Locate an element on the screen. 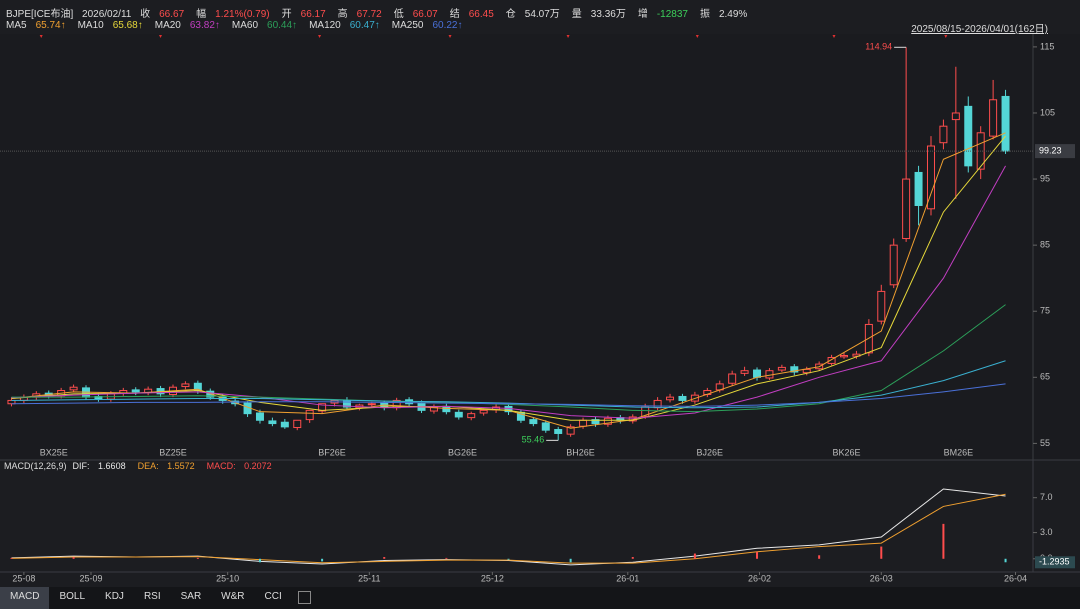  ma-value: 65.74↑ is located at coordinates (50, 25).